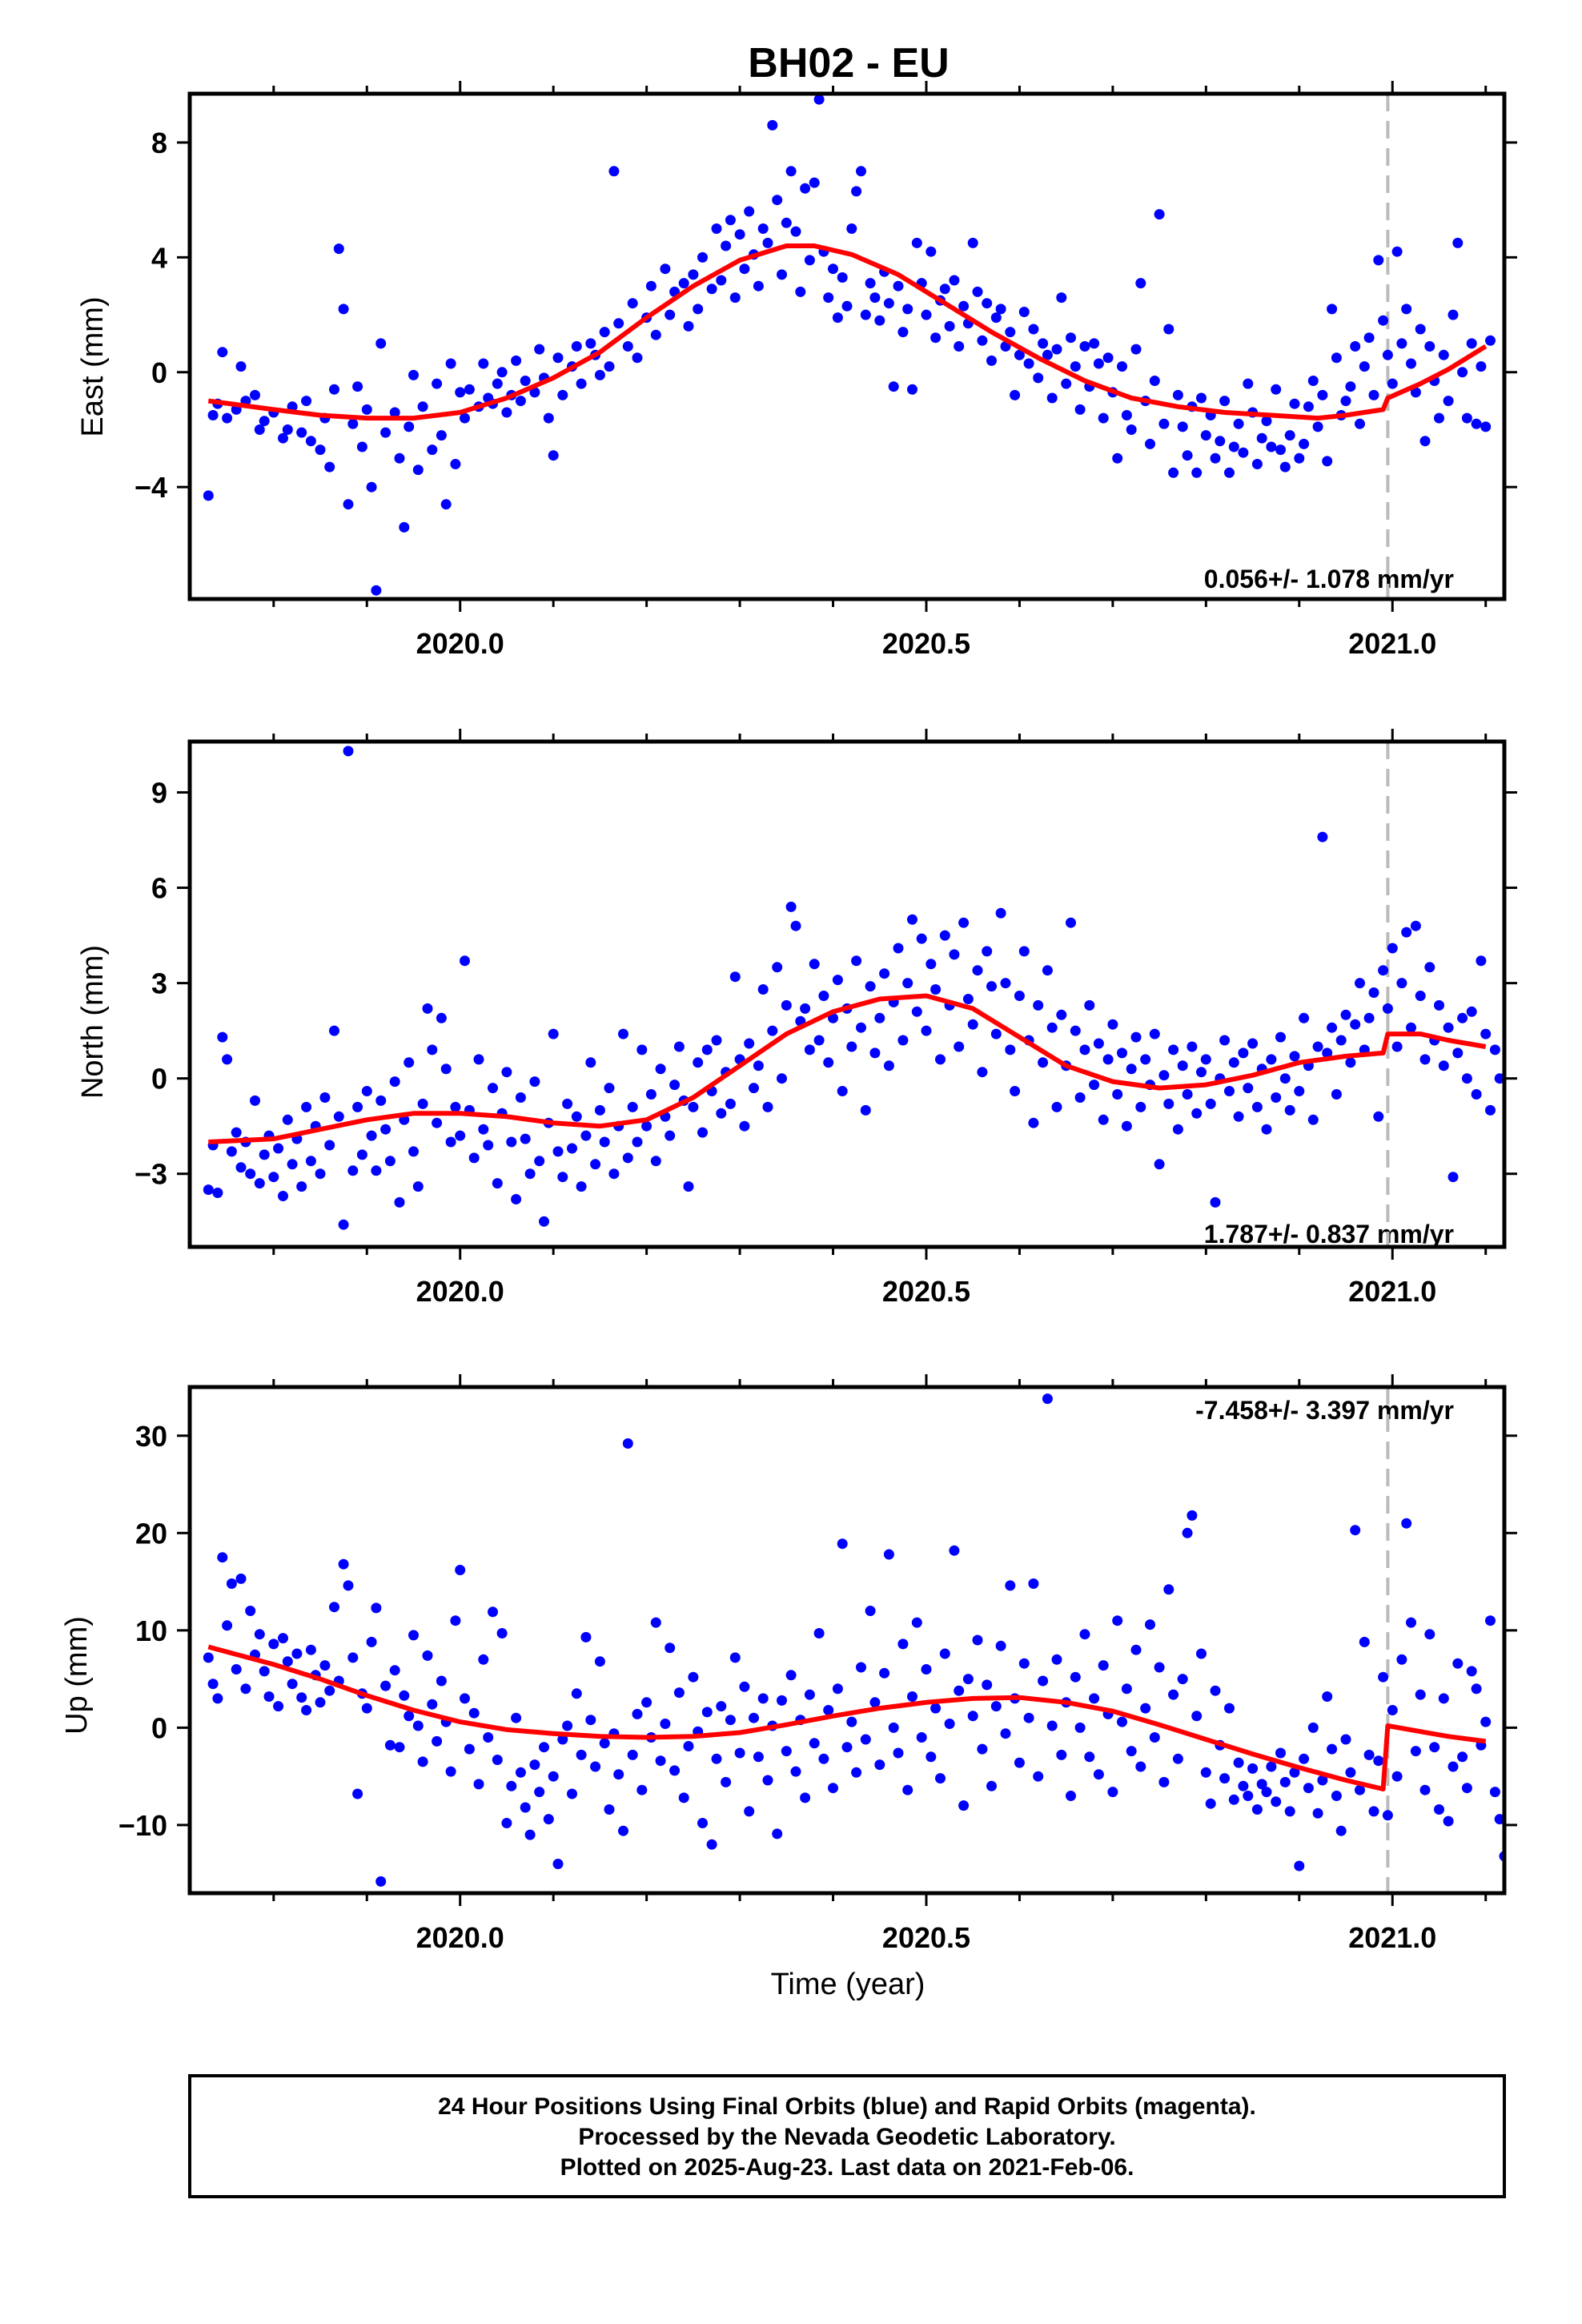 The height and width of the screenshot is (2324, 1582). Describe the element at coordinates (159, 983) in the screenshot. I see `north-y-tick-label: 3` at that location.